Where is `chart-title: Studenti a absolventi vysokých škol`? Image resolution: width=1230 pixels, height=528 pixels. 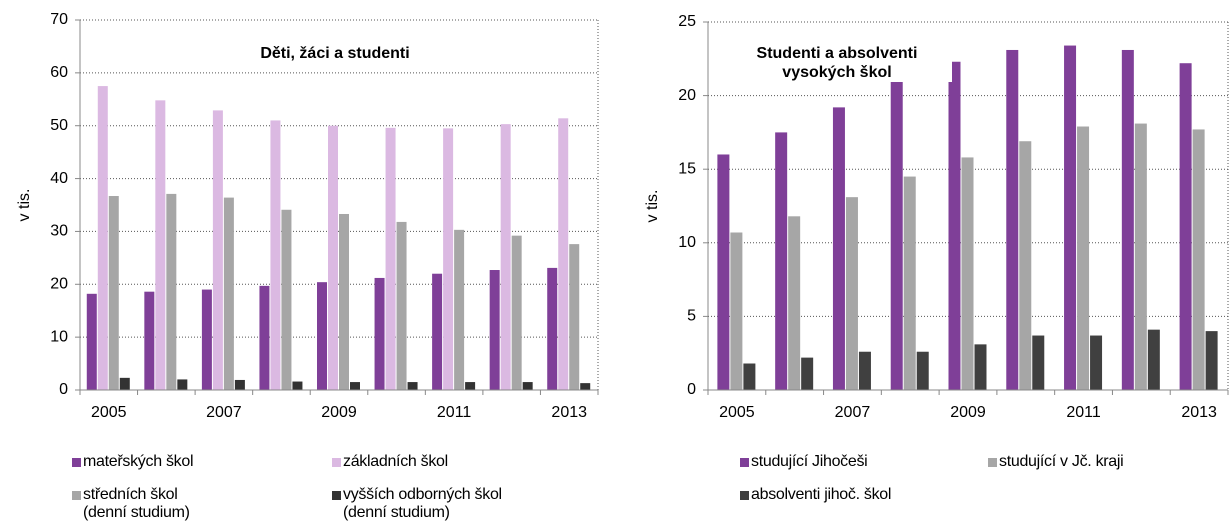 chart-title: Studenti a absolventi vysokých škol is located at coordinates (837, 63).